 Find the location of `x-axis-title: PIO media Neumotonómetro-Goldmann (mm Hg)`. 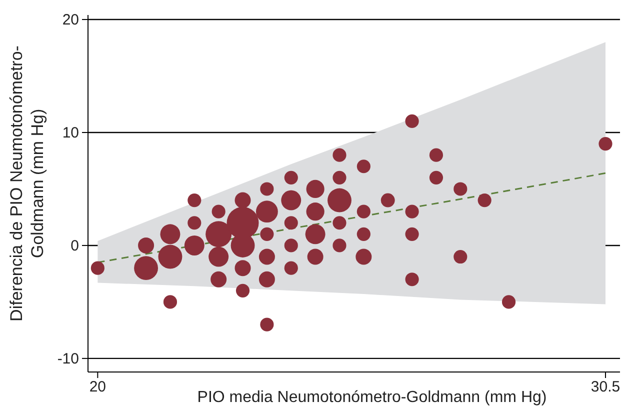

x-axis-title: PIO media Neumotonómetro-Goldmann (mm Hg) is located at coordinates (372, 397).